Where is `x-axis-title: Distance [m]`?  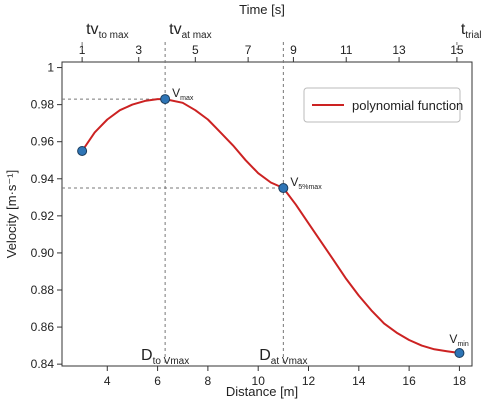 x-axis-title: Distance [m] is located at coordinates (262, 391).